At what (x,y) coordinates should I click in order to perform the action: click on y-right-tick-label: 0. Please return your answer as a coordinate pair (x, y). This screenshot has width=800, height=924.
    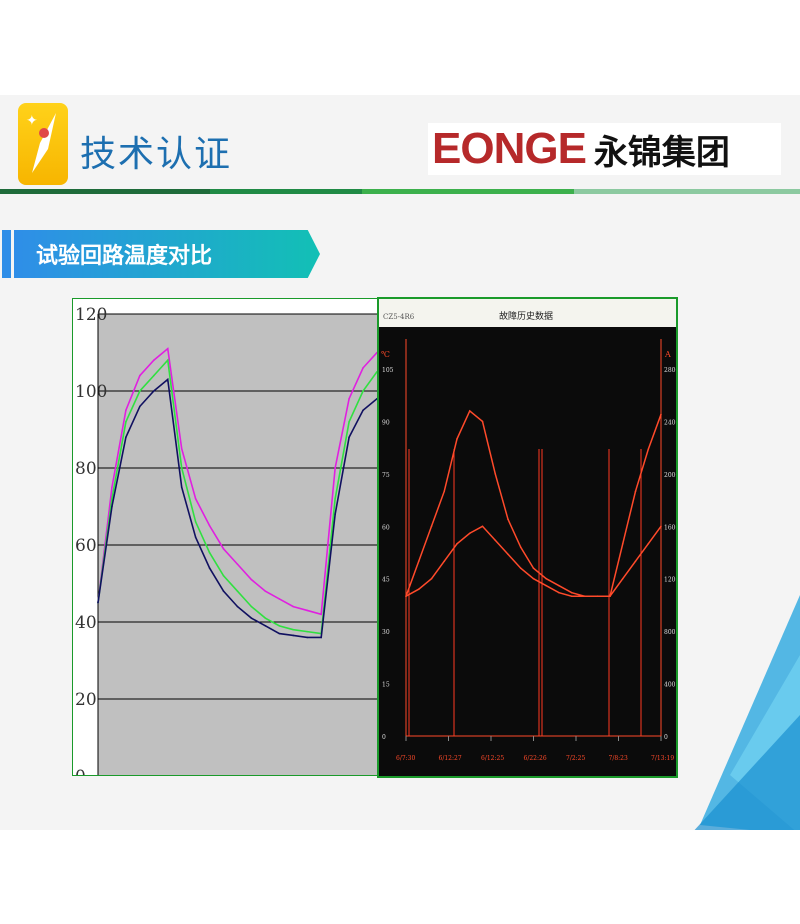
    Looking at the image, I should click on (666, 737).